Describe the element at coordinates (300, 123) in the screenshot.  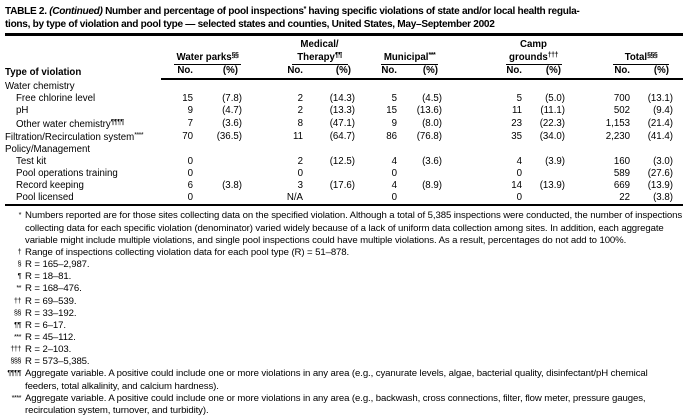
I see `cell-no: 8` at that location.